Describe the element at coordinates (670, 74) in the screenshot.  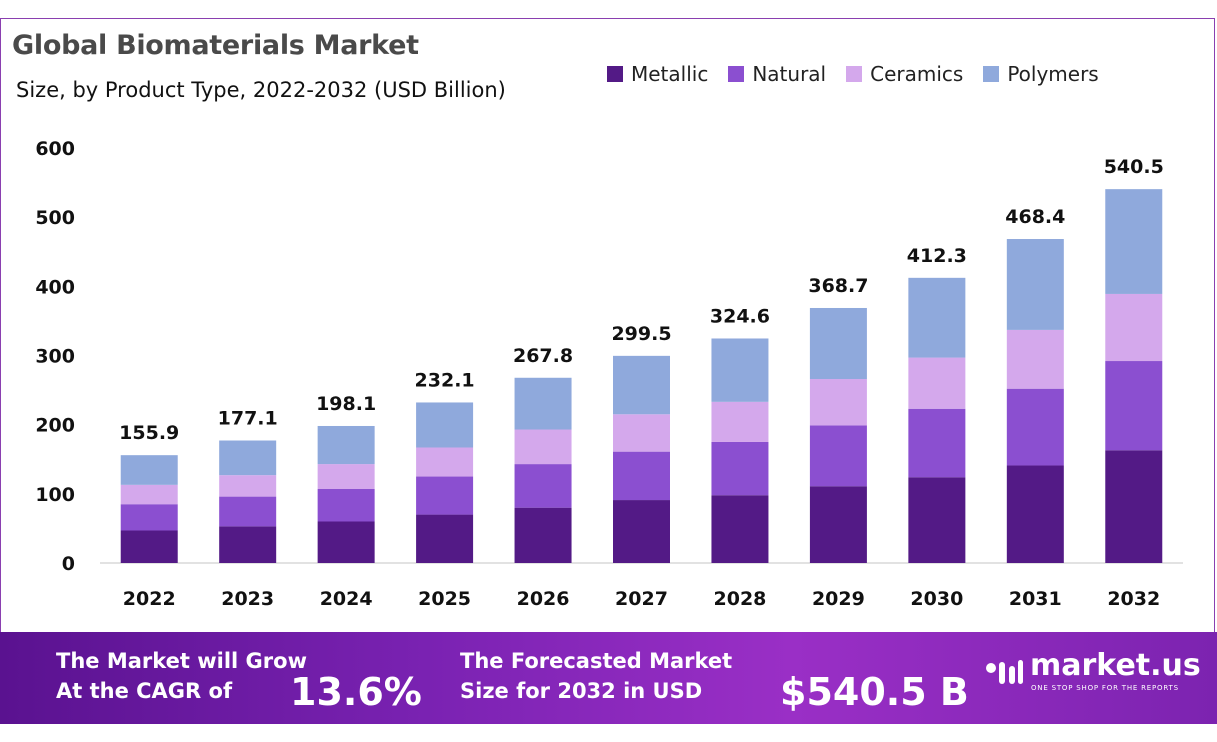
I see `legend-label-metallic: Metallic` at that location.